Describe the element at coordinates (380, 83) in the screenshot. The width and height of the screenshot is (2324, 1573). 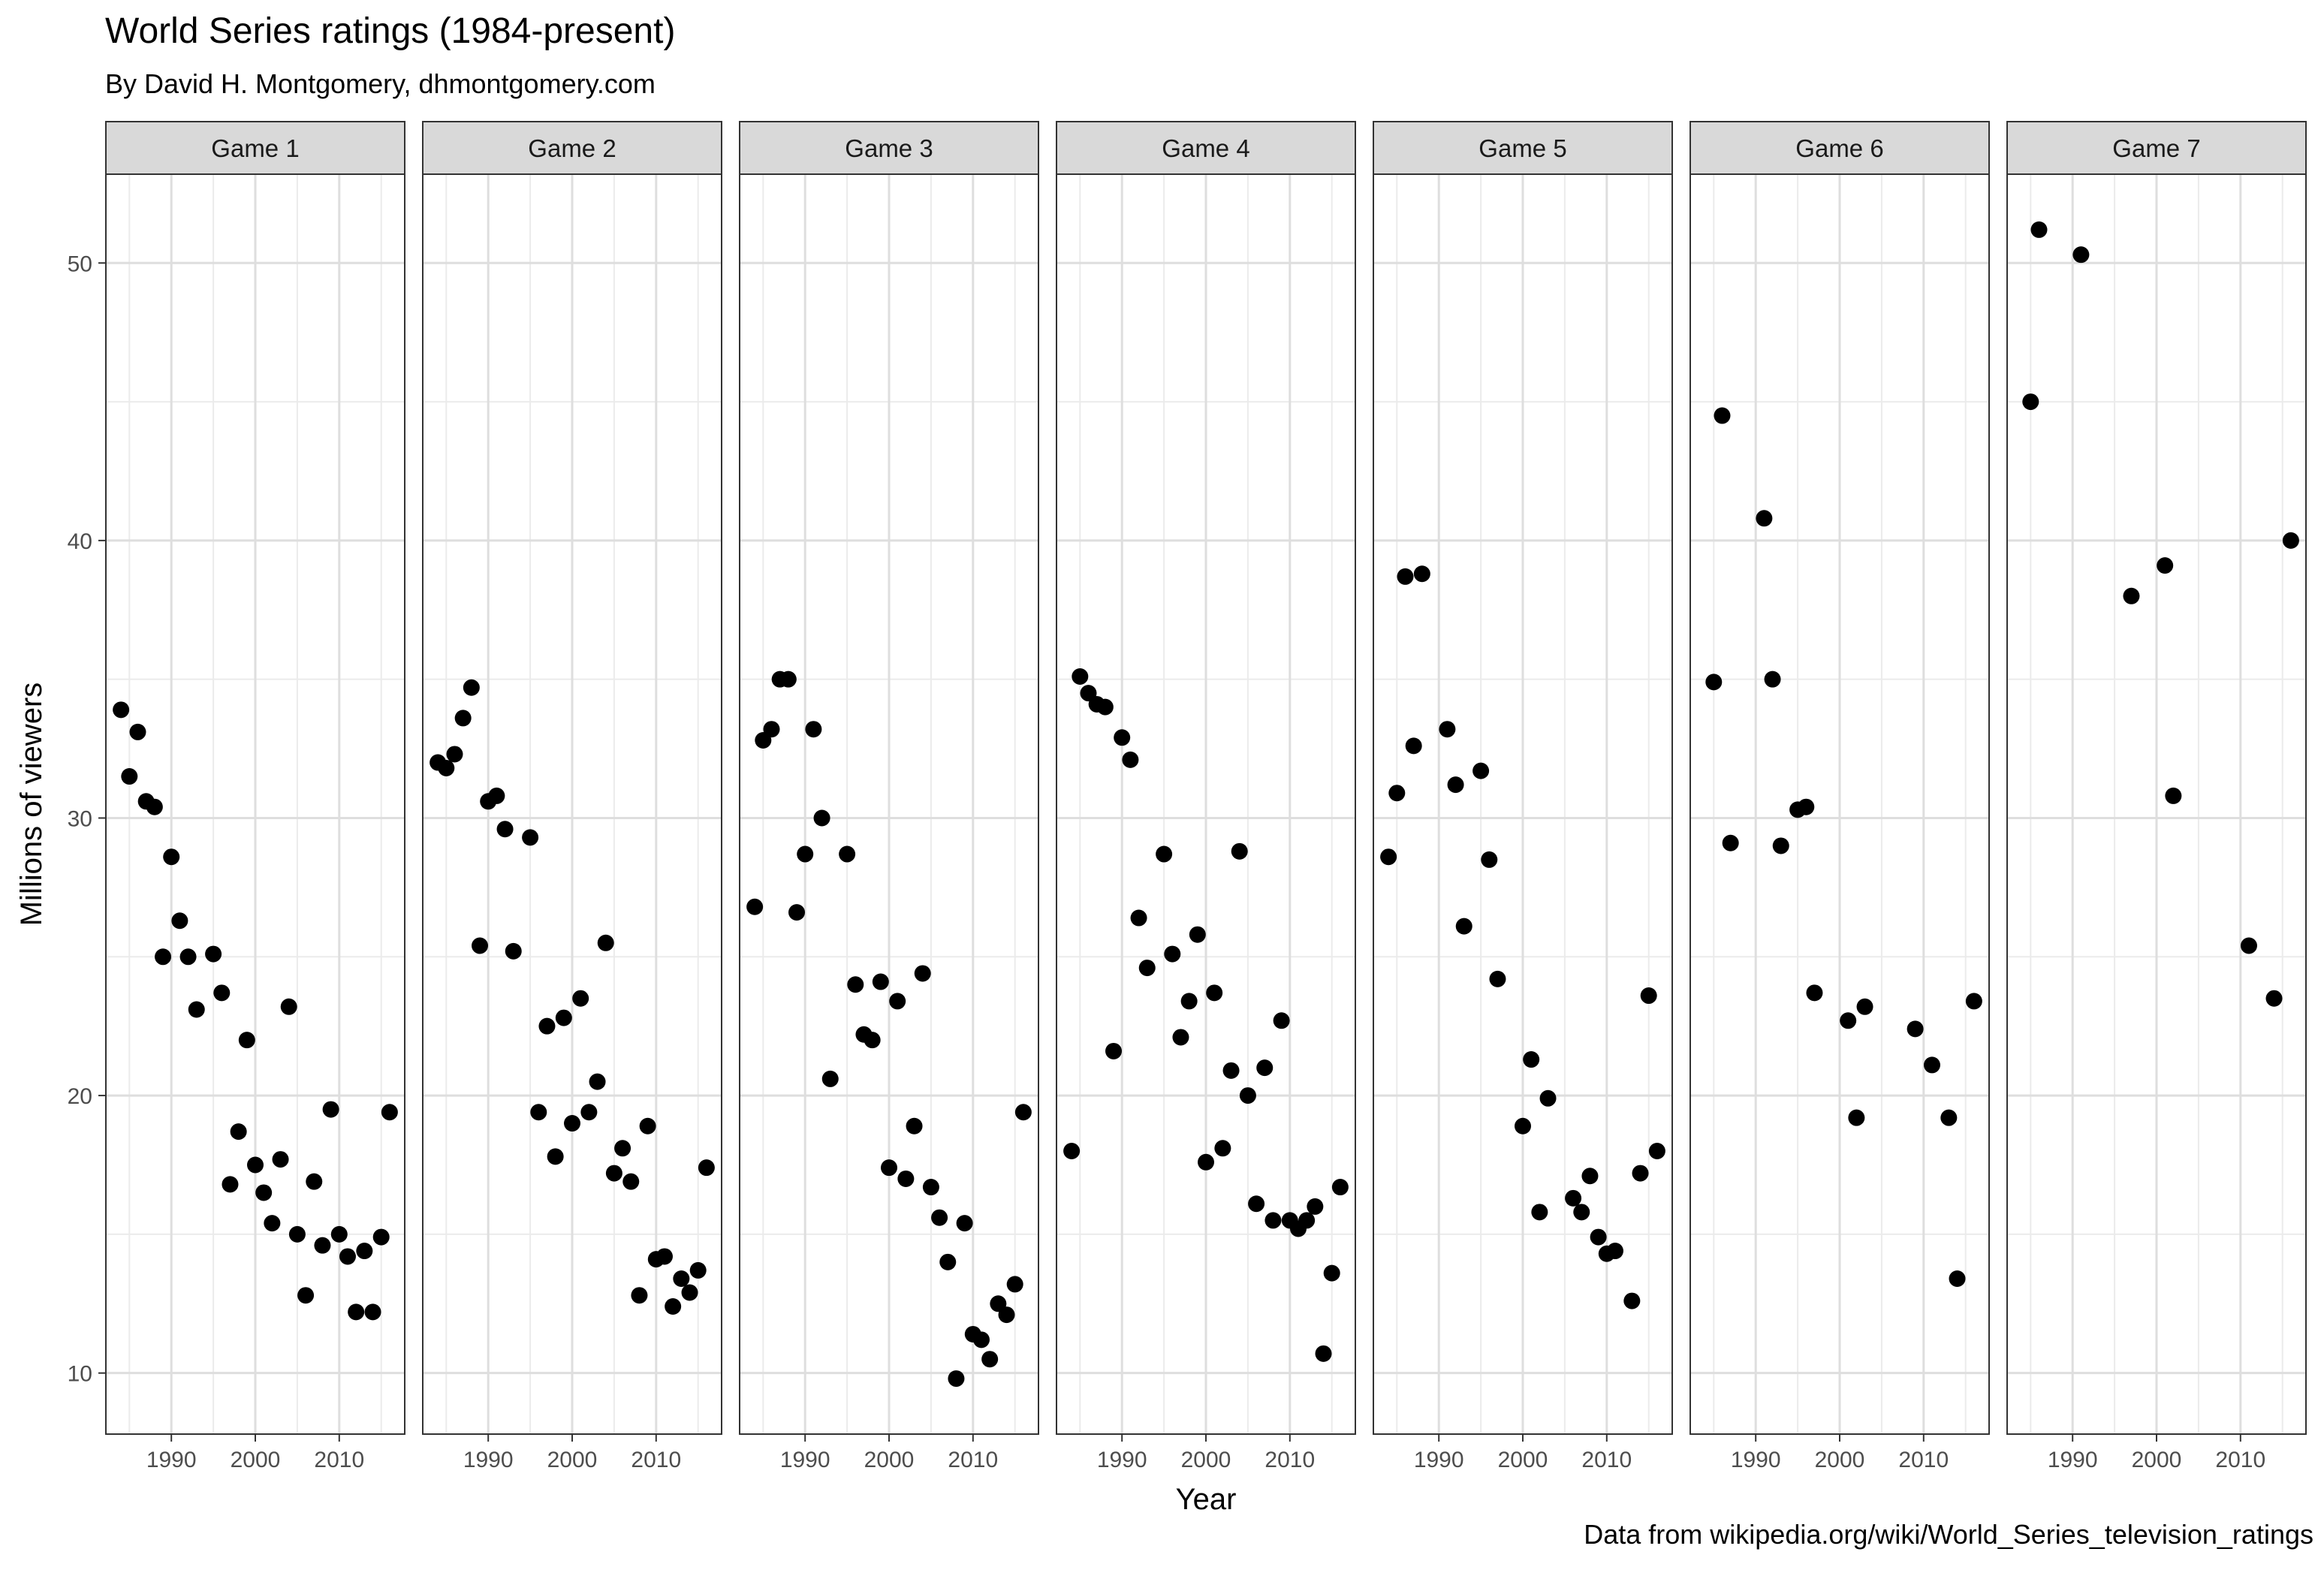
I see `chart-subtitle: By David H. Montgomery, dhmontgomery.com` at that location.